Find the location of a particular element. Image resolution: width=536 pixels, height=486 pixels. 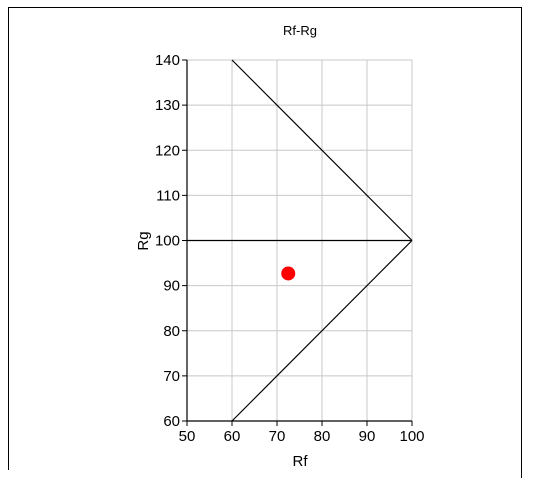

y-axis-label: Rg is located at coordinates (143, 240).